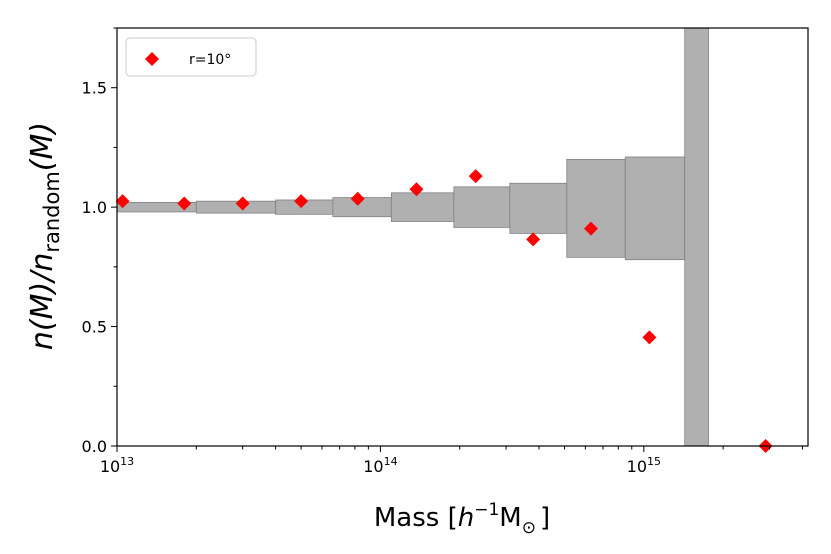  What do you see at coordinates (94, 446) in the screenshot?
I see `y-tick-label-0: 0.0` at bounding box center [94, 446].